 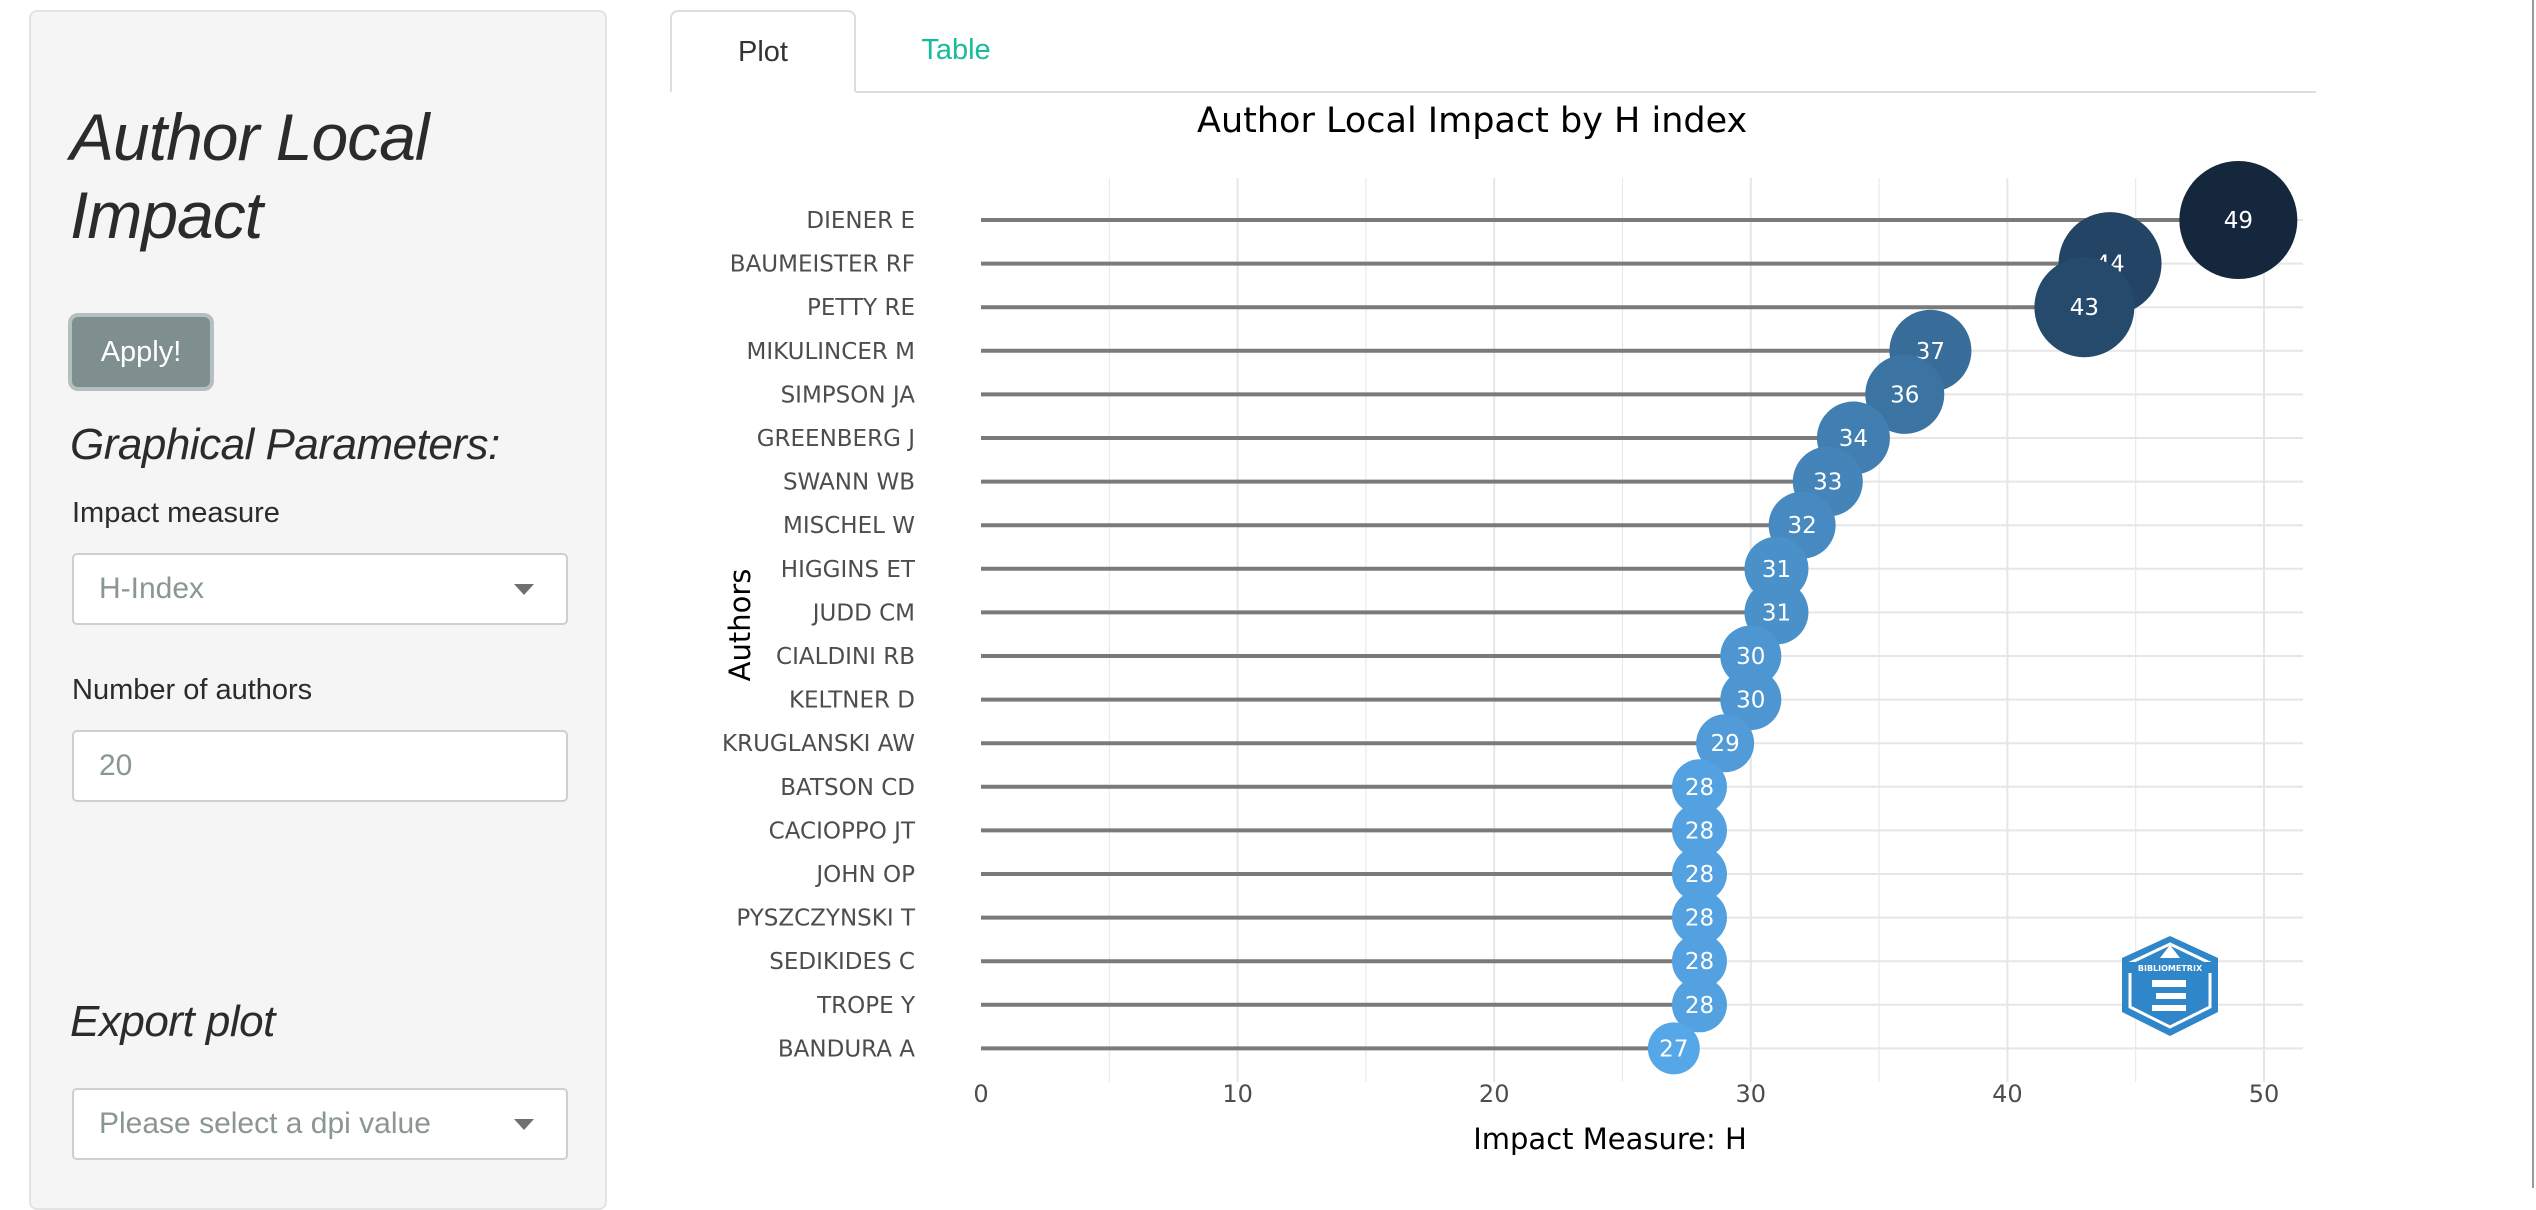 I want to click on logo-text: BIBLIOMETRIX, so click(x=2170, y=968).